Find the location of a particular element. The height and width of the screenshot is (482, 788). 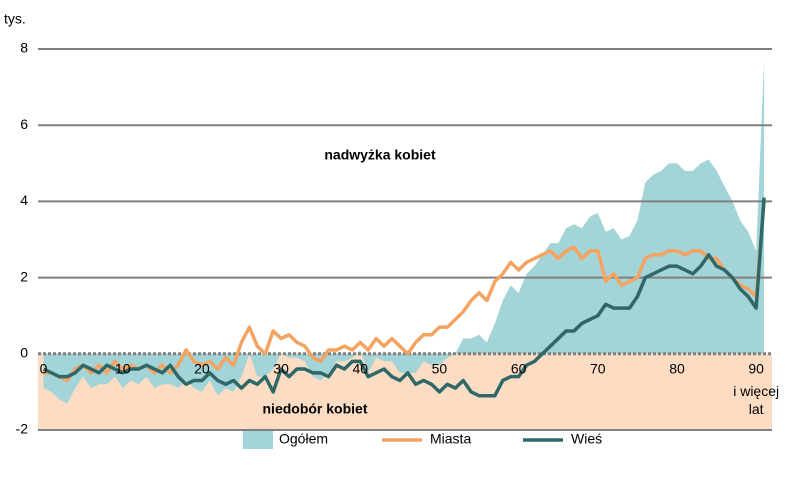

y-tick-label: 2 is located at coordinates (24, 276).